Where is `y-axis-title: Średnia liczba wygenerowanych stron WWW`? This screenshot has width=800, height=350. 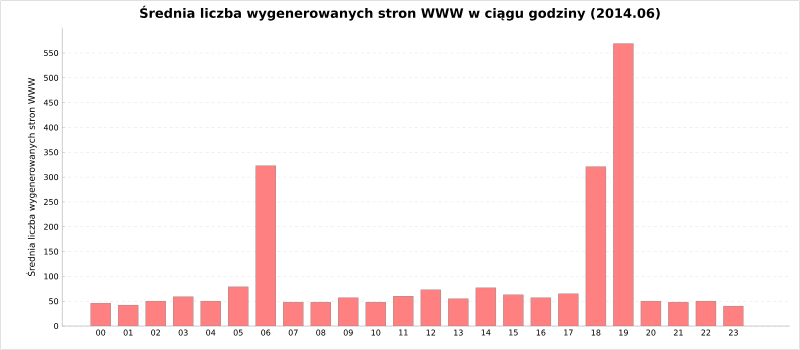
y-axis-title: Średnia liczba wygenerowanych stron WWW is located at coordinates (31, 177).